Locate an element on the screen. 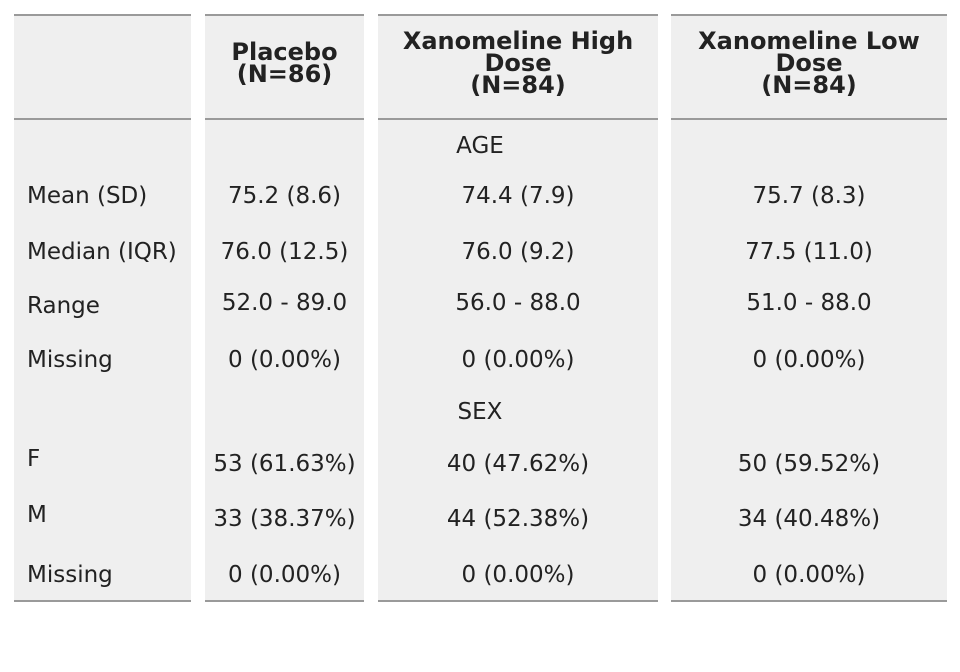  row-label: Median (IQR) is located at coordinates (102, 252).